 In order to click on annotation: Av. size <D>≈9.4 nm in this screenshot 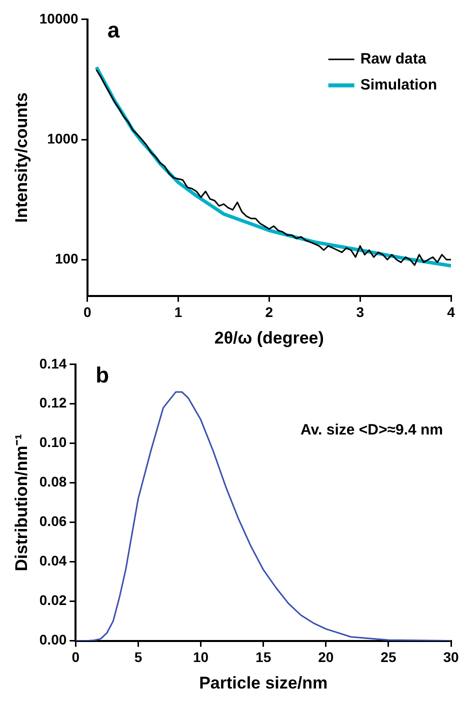, I will do `click(371, 429)`.